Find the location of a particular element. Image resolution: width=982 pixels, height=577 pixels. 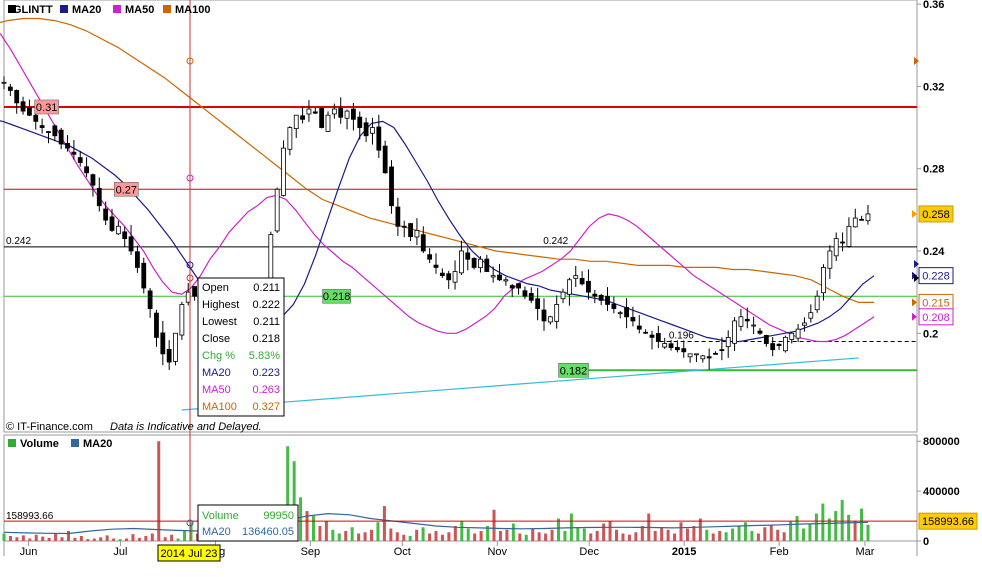

last-value-label: 0.228 is located at coordinates (936, 277).